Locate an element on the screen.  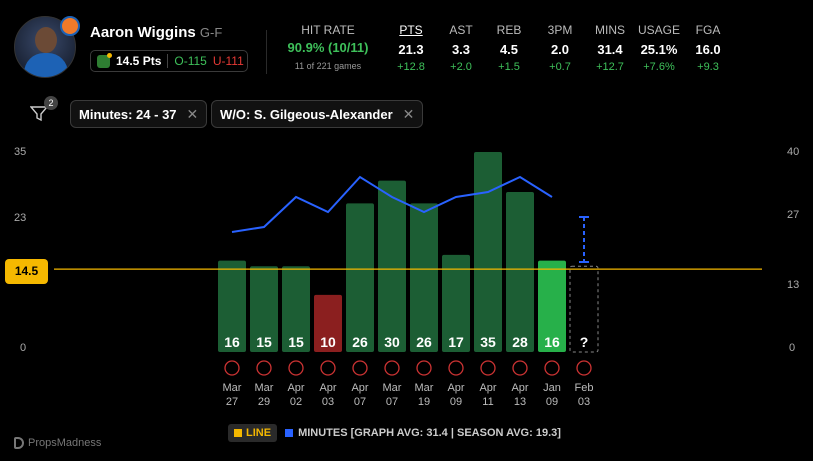
under-odds: U-111 is located at coordinates (228, 61).